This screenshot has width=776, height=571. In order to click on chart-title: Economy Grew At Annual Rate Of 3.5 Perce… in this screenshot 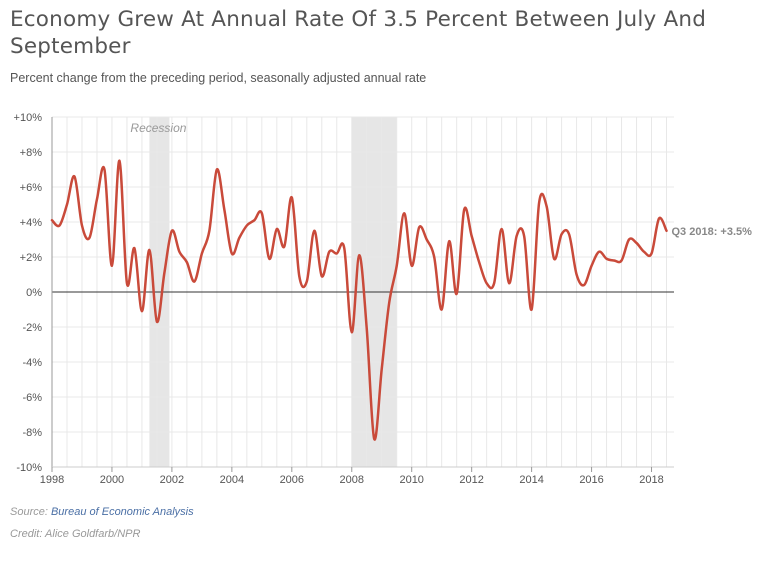, I will do `click(358, 33)`.